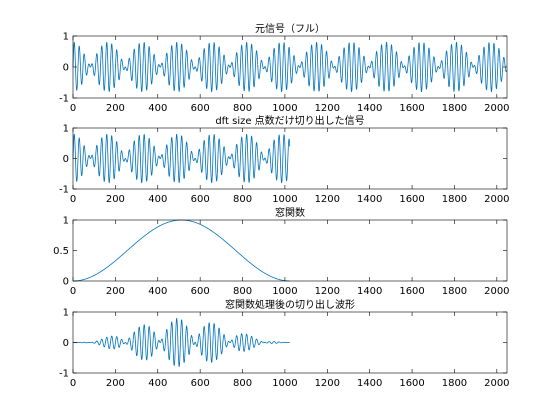 The width and height of the screenshot is (560, 420). What do you see at coordinates (61, 251) in the screenshot?
I see `y-tick-label: 0.5` at bounding box center [61, 251].